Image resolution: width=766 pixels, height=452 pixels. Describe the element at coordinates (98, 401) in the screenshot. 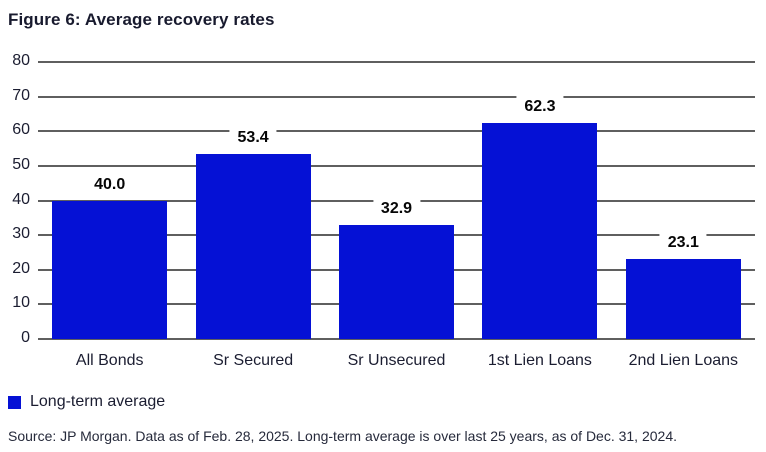

I see `legend-label: Long-term average` at that location.